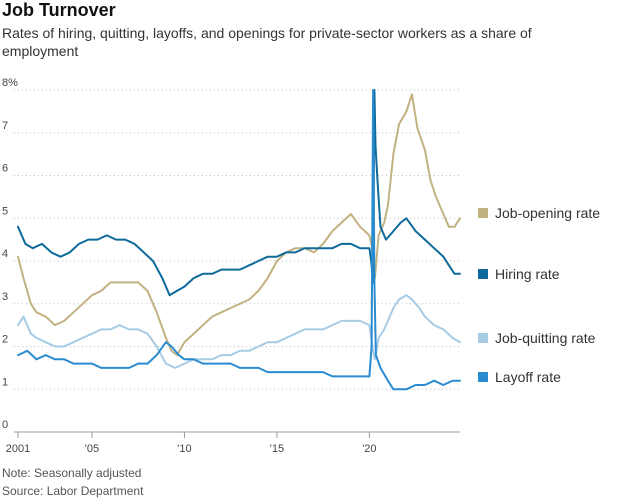 Image resolution: width=620 pixels, height=500 pixels. Describe the element at coordinates (5, 382) in the screenshot. I see `y-tick-label: 1` at that location.